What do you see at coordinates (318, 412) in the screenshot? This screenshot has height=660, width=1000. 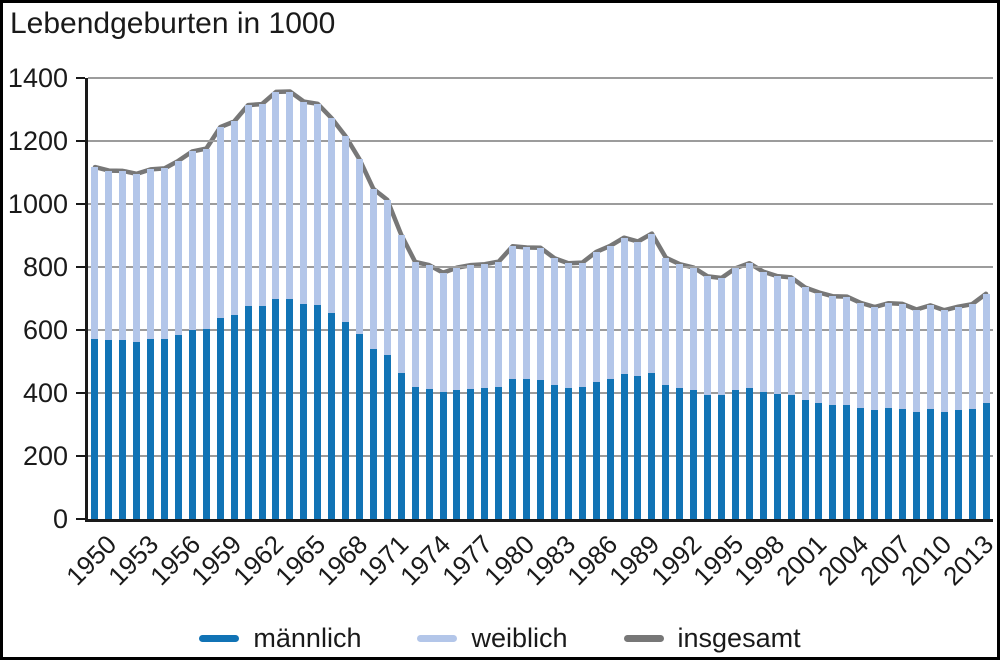 I see `bar-maennlich-1966` at bounding box center [318, 412].